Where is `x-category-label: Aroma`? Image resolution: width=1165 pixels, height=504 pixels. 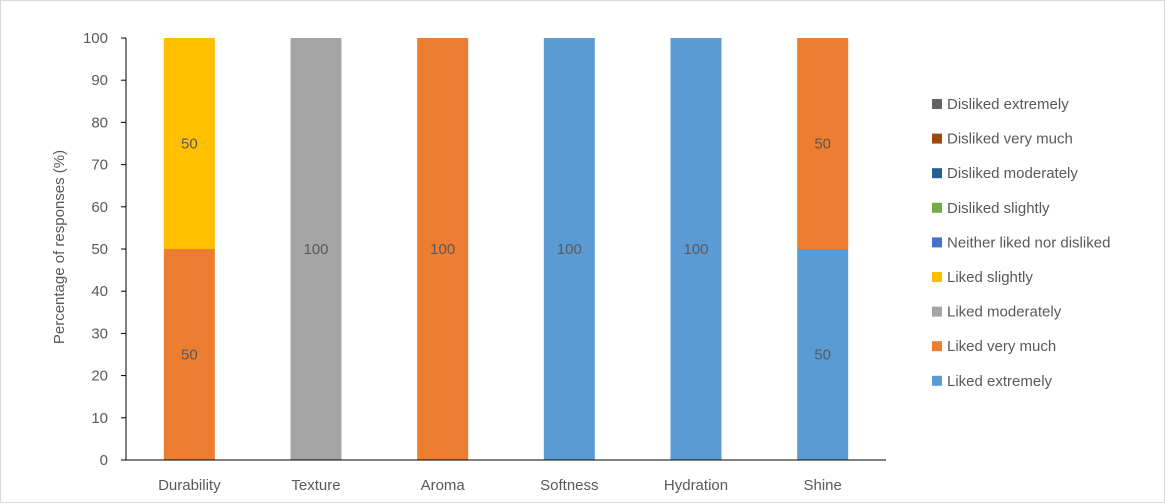 x-category-label: Aroma is located at coordinates (443, 485).